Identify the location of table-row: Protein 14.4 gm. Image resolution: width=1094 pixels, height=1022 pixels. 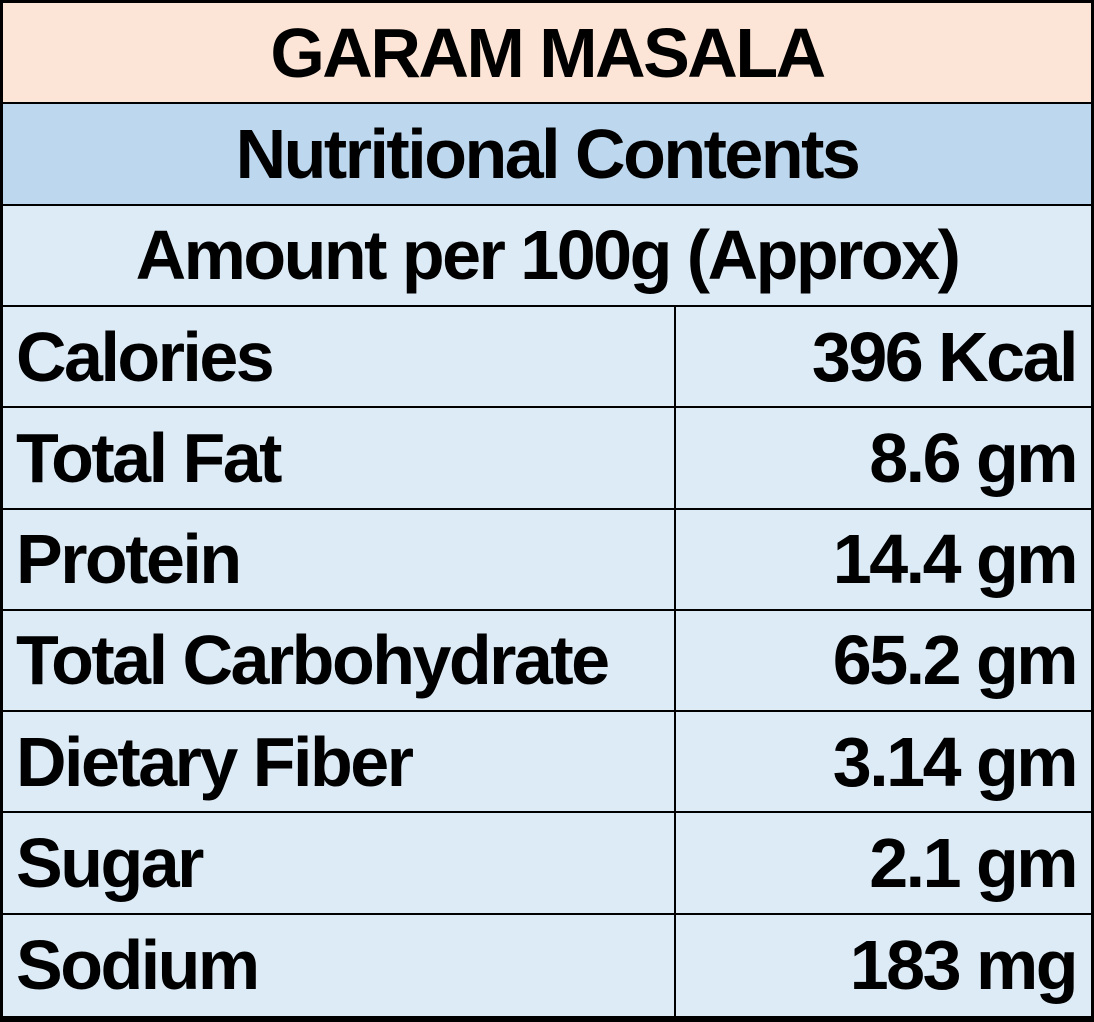
(547, 560).